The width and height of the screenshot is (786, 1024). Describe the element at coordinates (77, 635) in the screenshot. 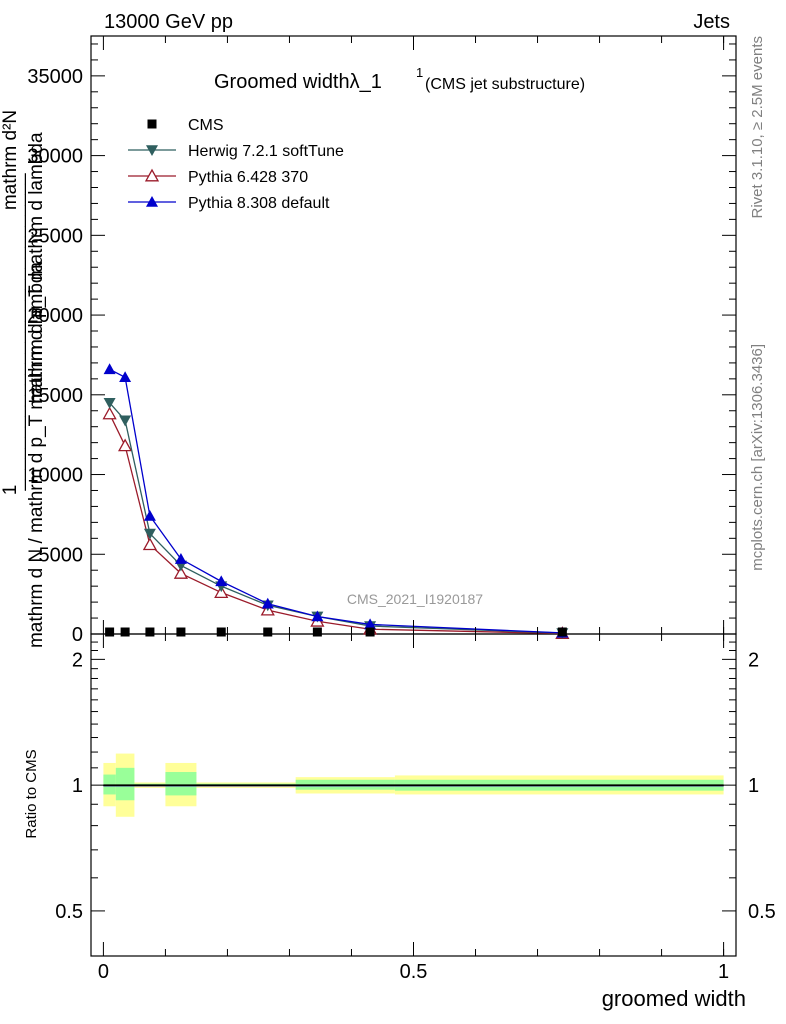

I see `main-ytick-label: 0` at that location.